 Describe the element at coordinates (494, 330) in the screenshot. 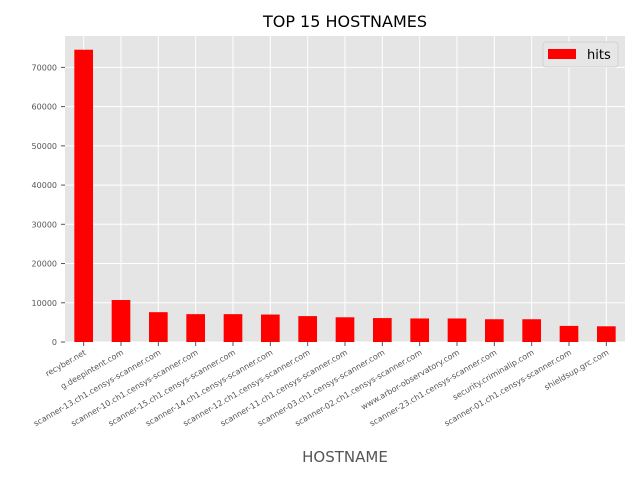

I see `bar-scanner-23.ch1.censys-scanner.com` at that location.